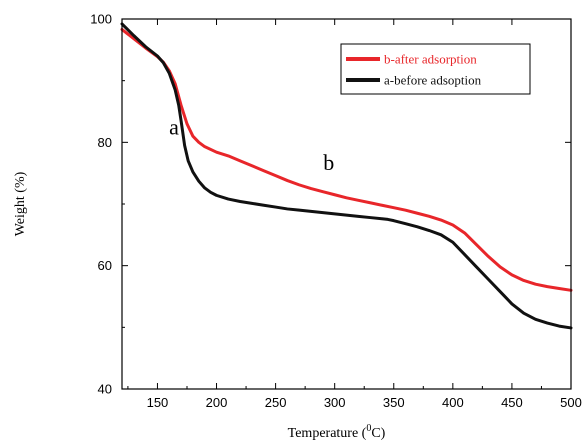  What do you see at coordinates (430, 59) in the screenshot?
I see `legend-label-b: b-after adsorption` at bounding box center [430, 59].